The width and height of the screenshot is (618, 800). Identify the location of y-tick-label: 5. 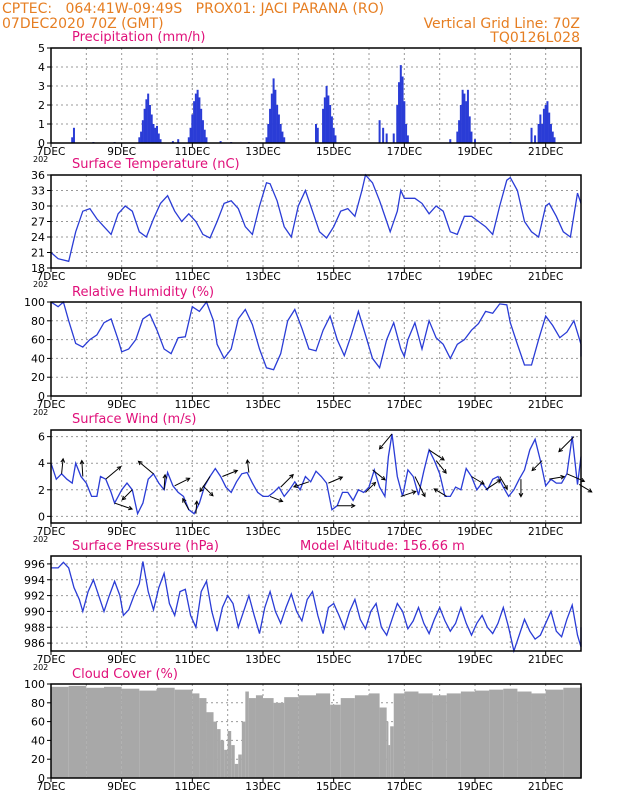
(41, 48).